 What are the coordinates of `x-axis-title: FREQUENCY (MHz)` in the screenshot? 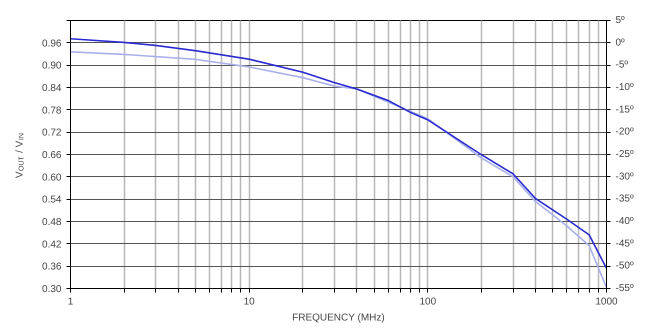 It's located at (338, 318).